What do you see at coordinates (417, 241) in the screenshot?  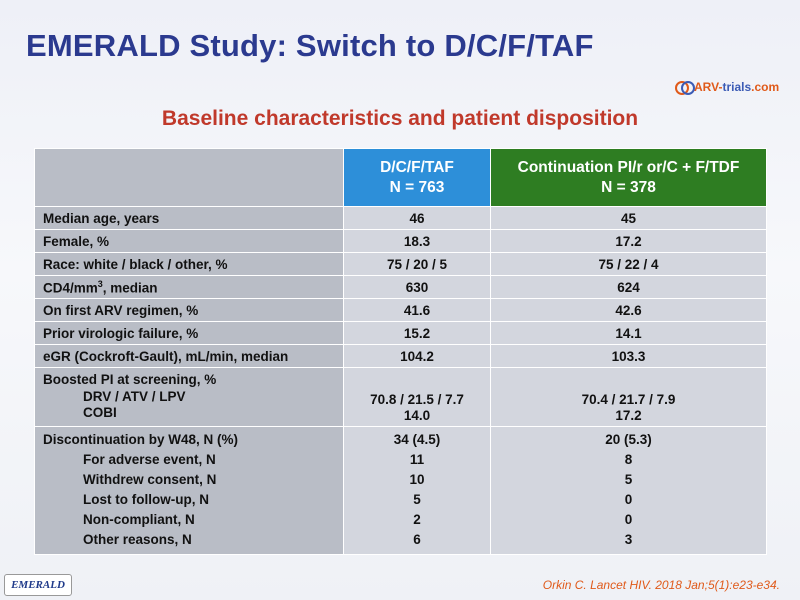 I see `cell-dcftaf: 18.3` at bounding box center [417, 241].